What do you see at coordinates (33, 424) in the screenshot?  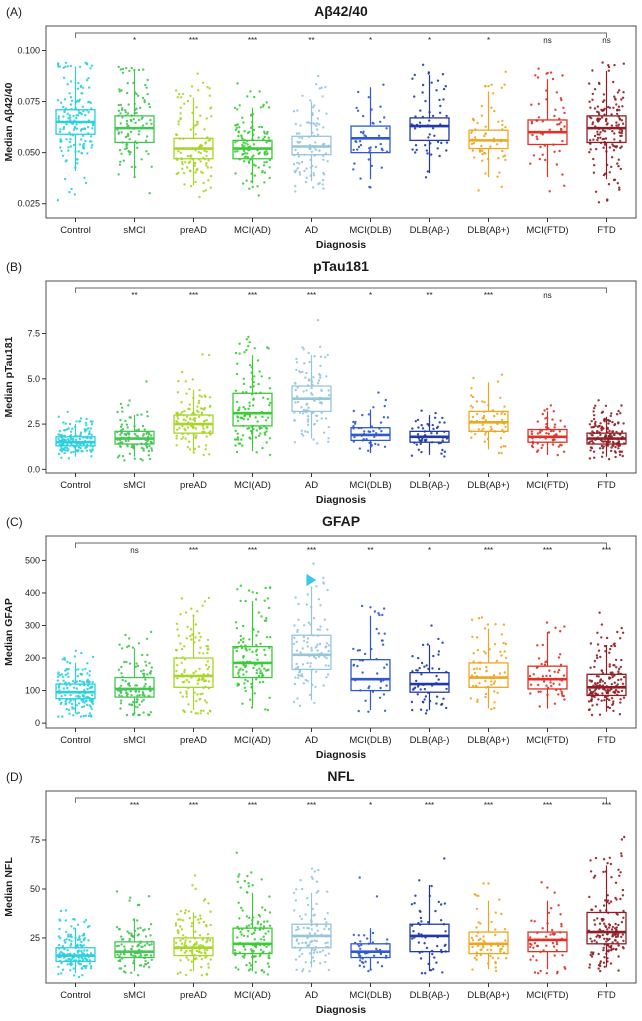 I see `y-tick-label: 2.5` at bounding box center [33, 424].